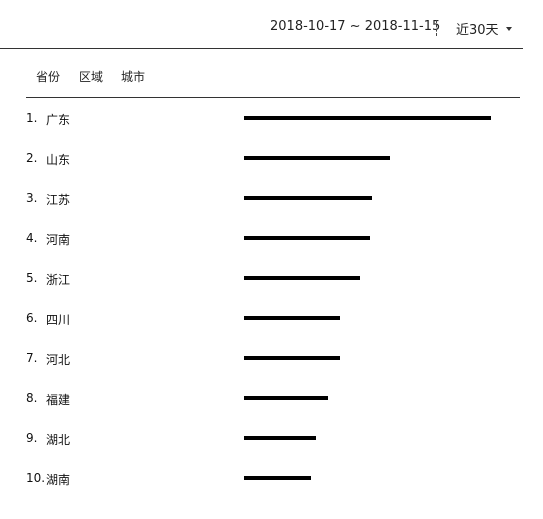  I want to click on list-item: 2. 山东, so click(273, 159).